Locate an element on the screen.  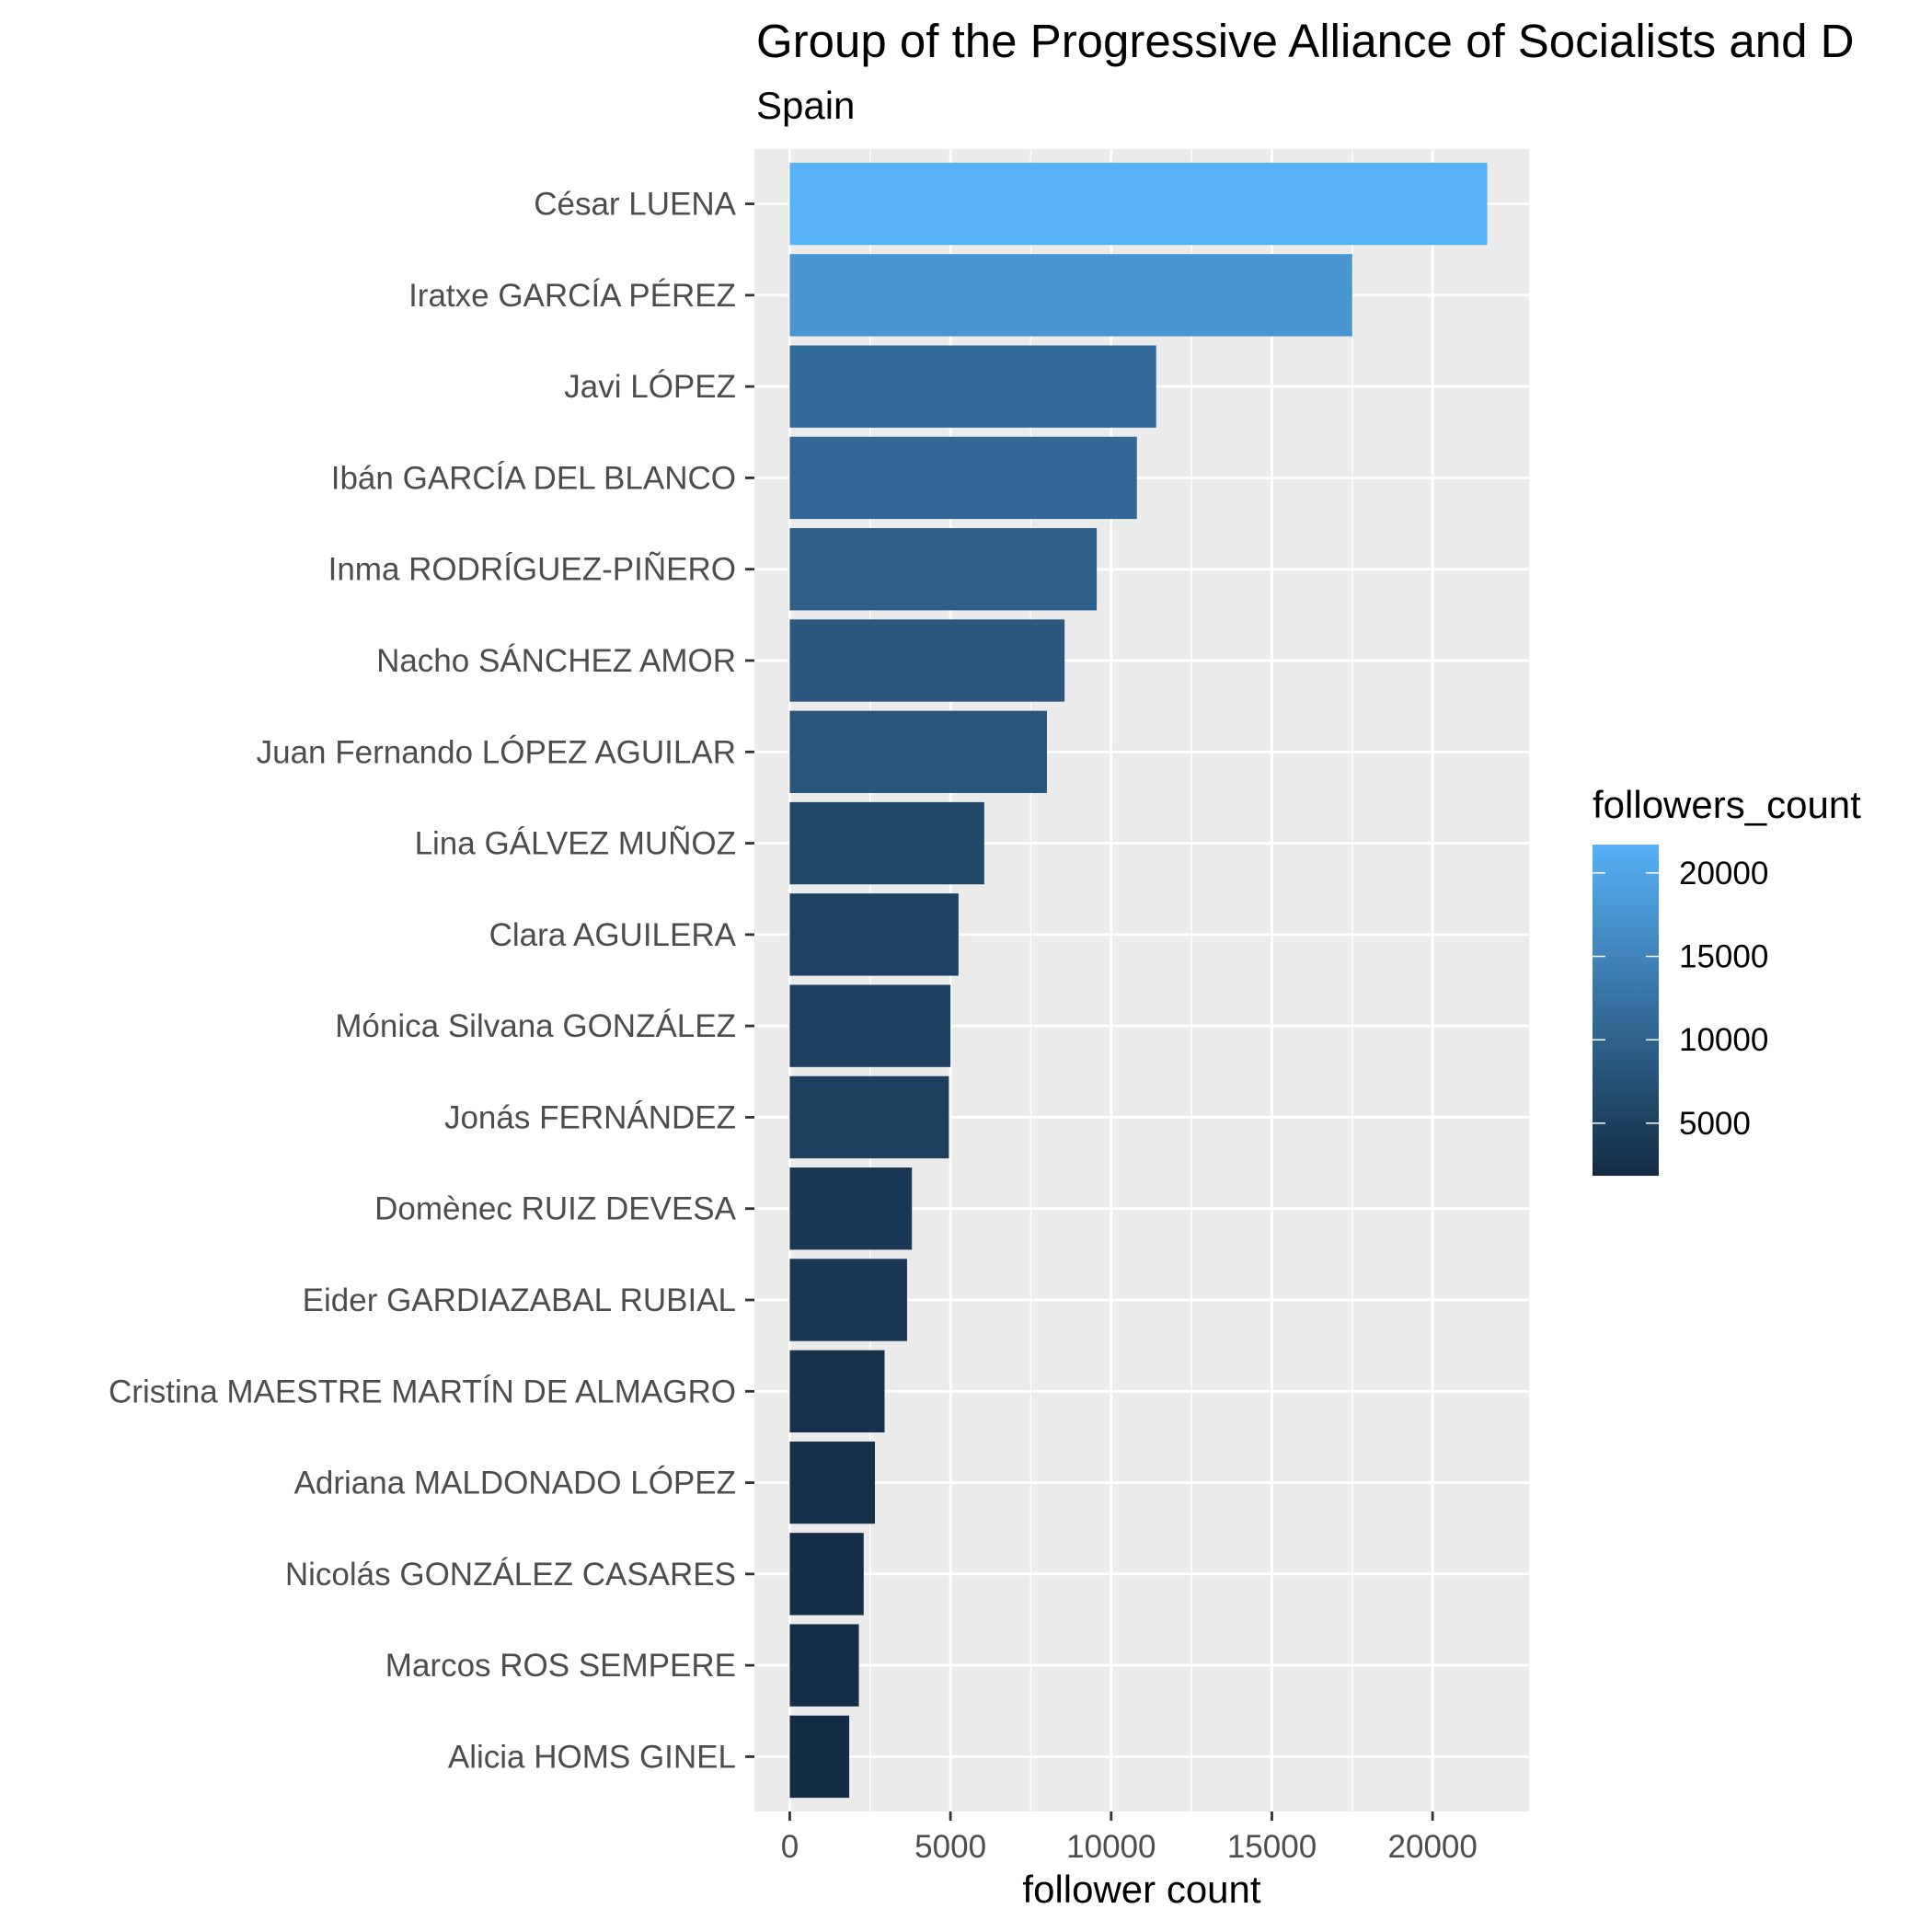
y-tick-label: Nacho SÁNCHEZ AMOR is located at coordinates (556, 661).